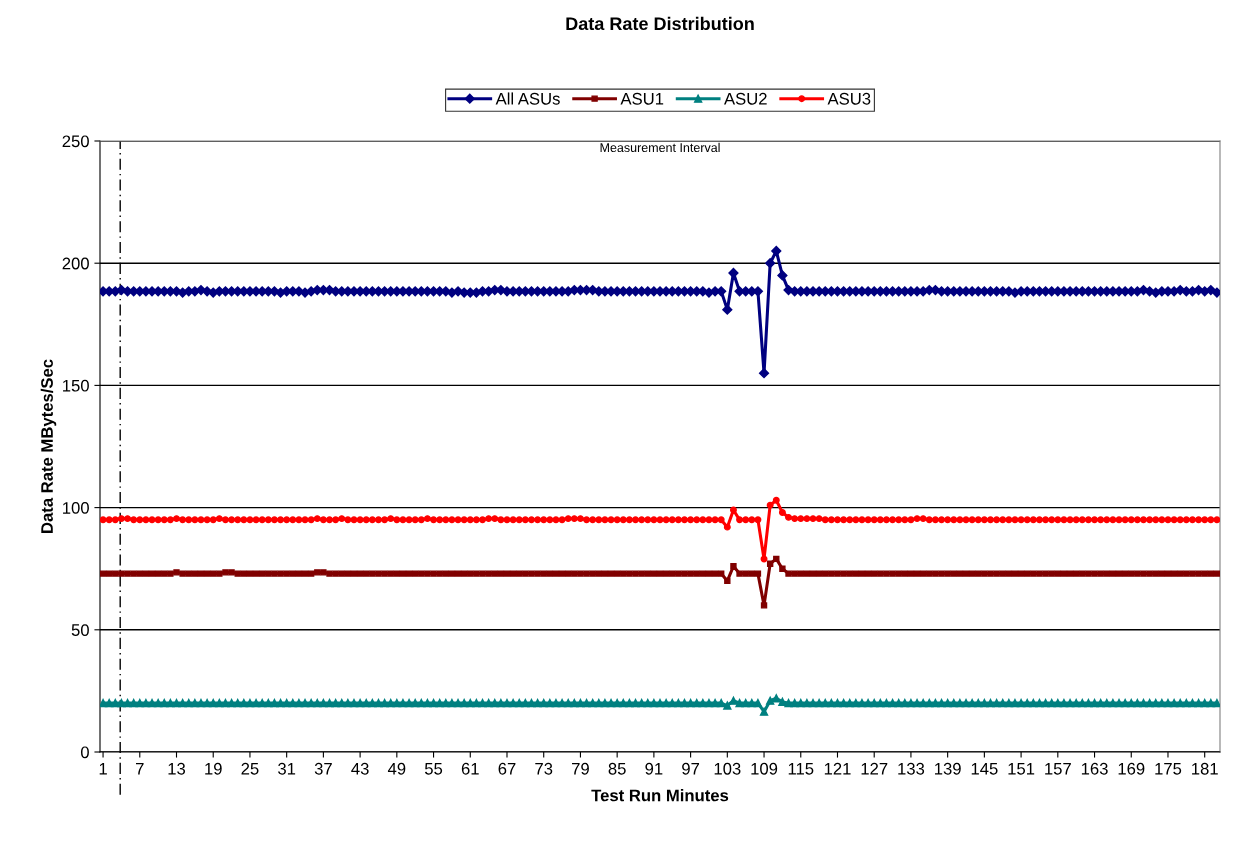 The height and width of the screenshot is (843, 1236). Describe the element at coordinates (360, 768) in the screenshot. I see `x-tick-label: 43` at that location.